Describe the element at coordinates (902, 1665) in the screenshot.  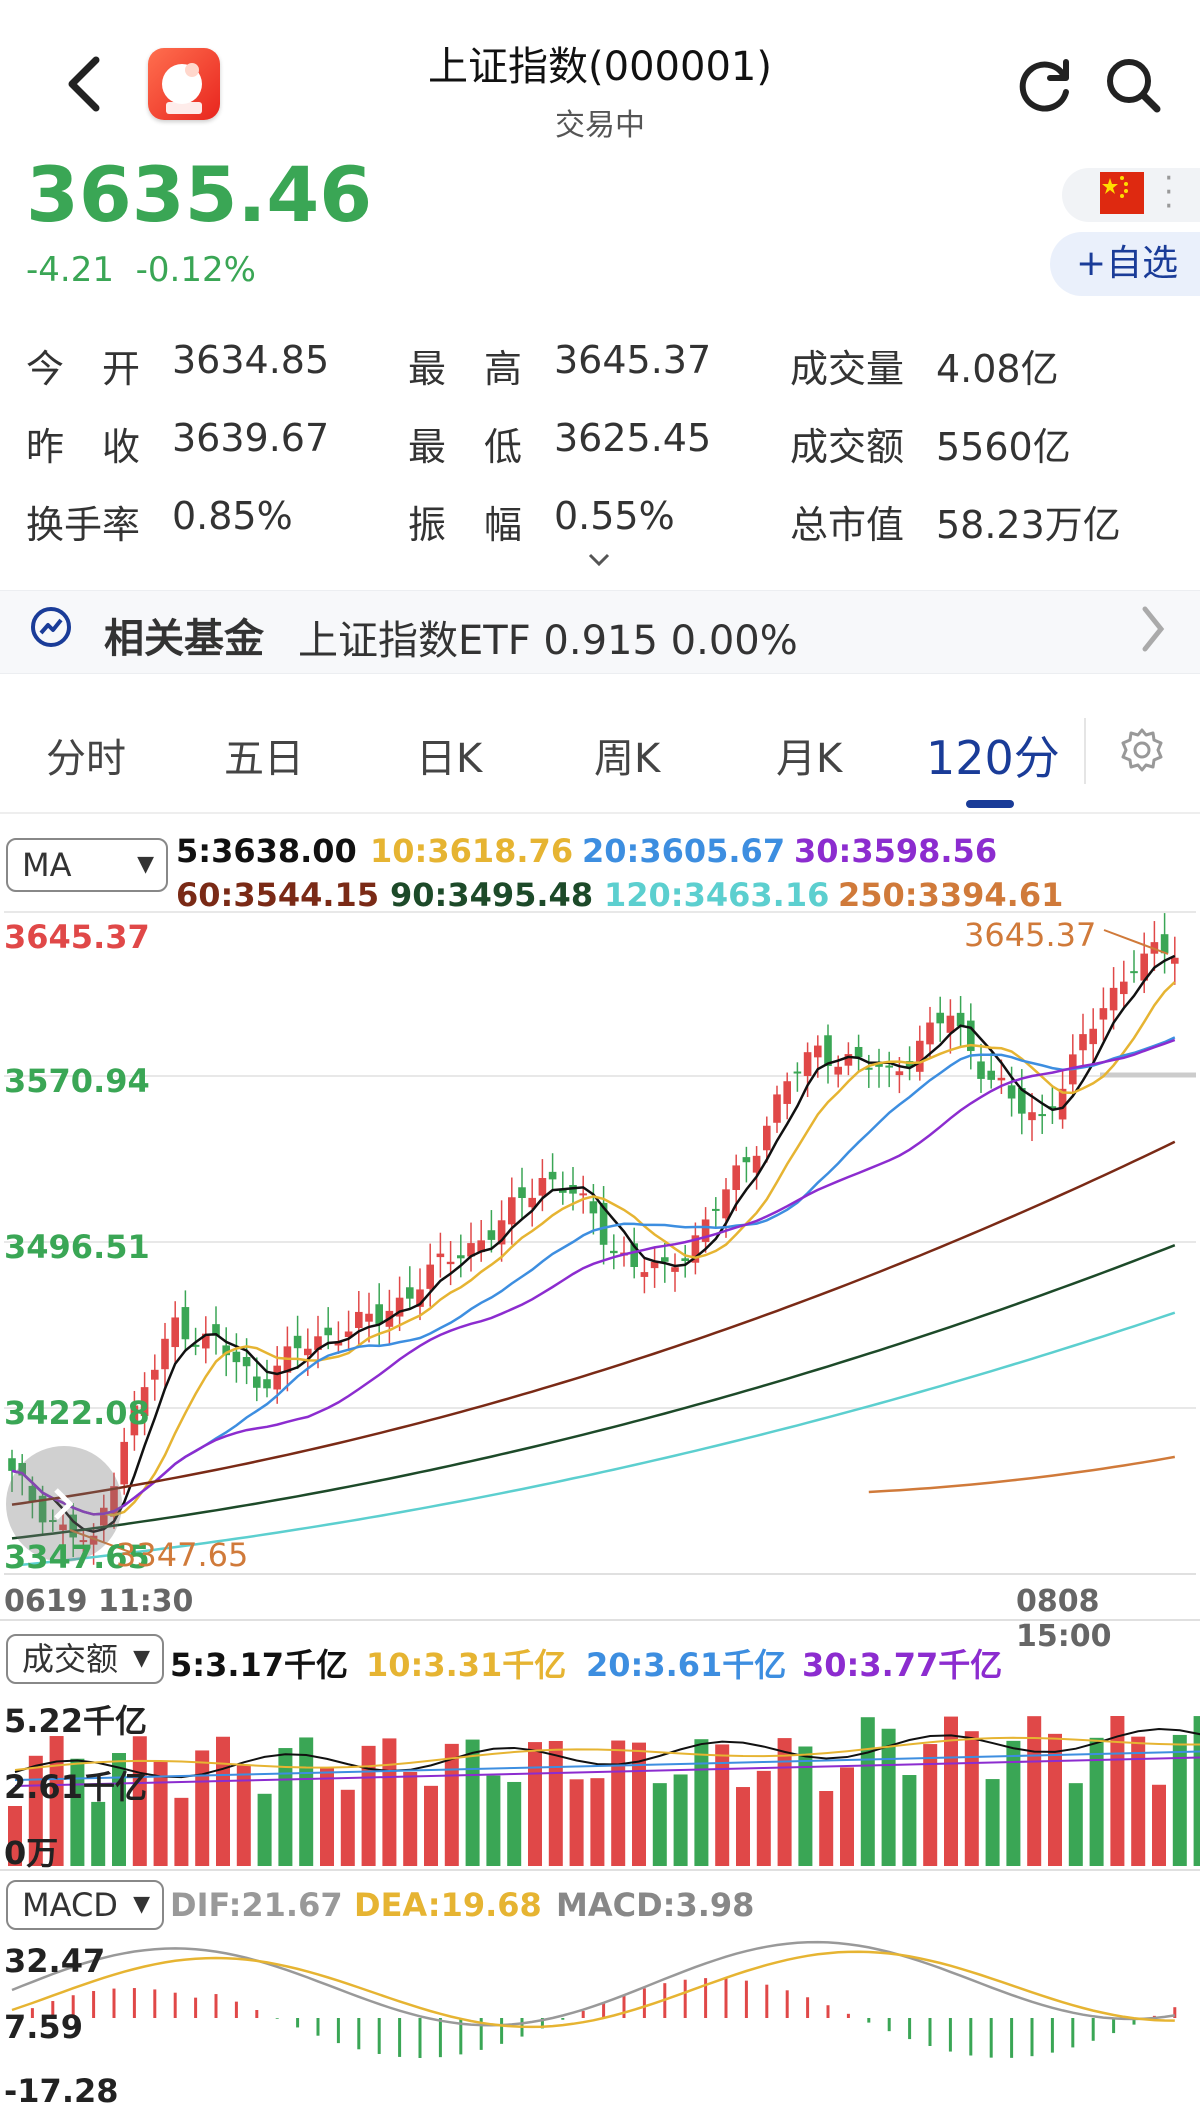
I see `legend-item: 30:3.77千亿` at that location.